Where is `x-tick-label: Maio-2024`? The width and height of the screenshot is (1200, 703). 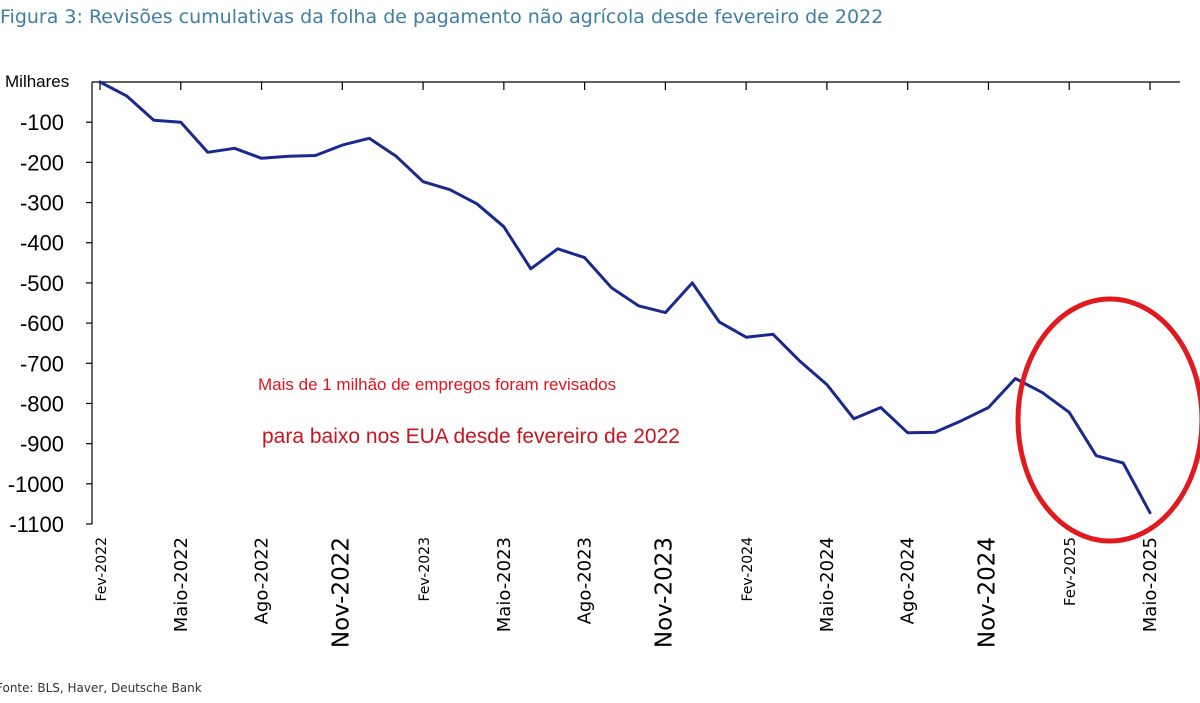
x-tick-label: Maio-2024 is located at coordinates (827, 584).